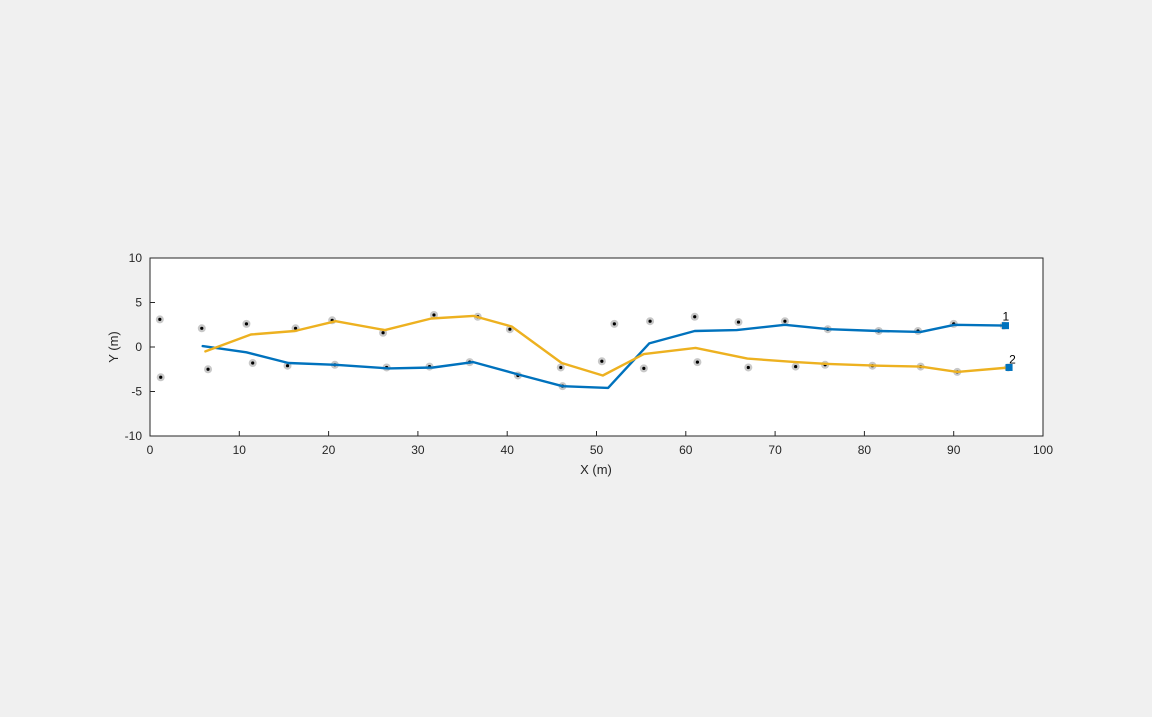  What do you see at coordinates (150, 450) in the screenshot?
I see `x-tick-label: 0` at bounding box center [150, 450].